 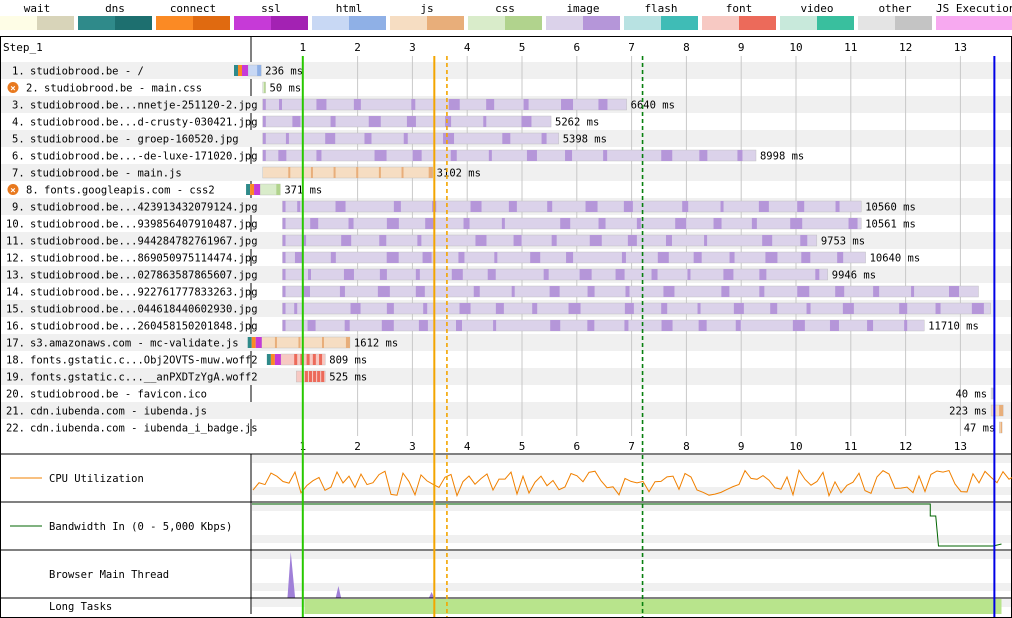 What do you see at coordinates (144, 361) in the screenshot?
I see `request-name: fonts.gstatic.c...Obj2OVTS-muw.woff2` at bounding box center [144, 361].